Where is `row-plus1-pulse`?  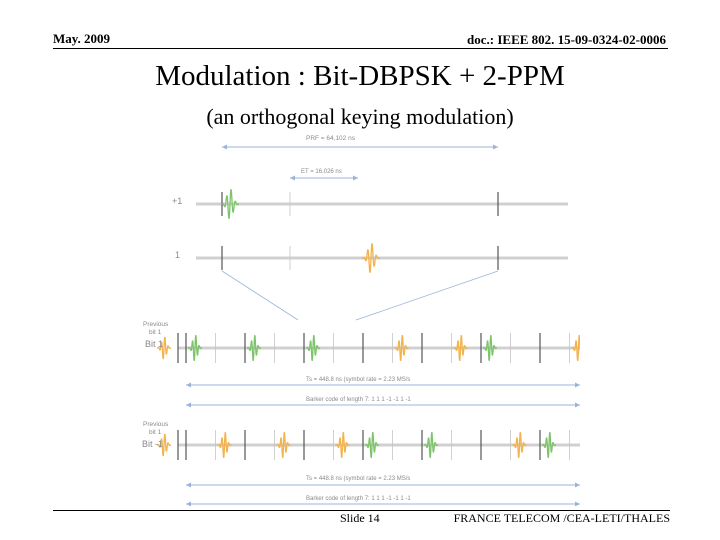
row-plus1-pulse is located at coordinates (230, 204).